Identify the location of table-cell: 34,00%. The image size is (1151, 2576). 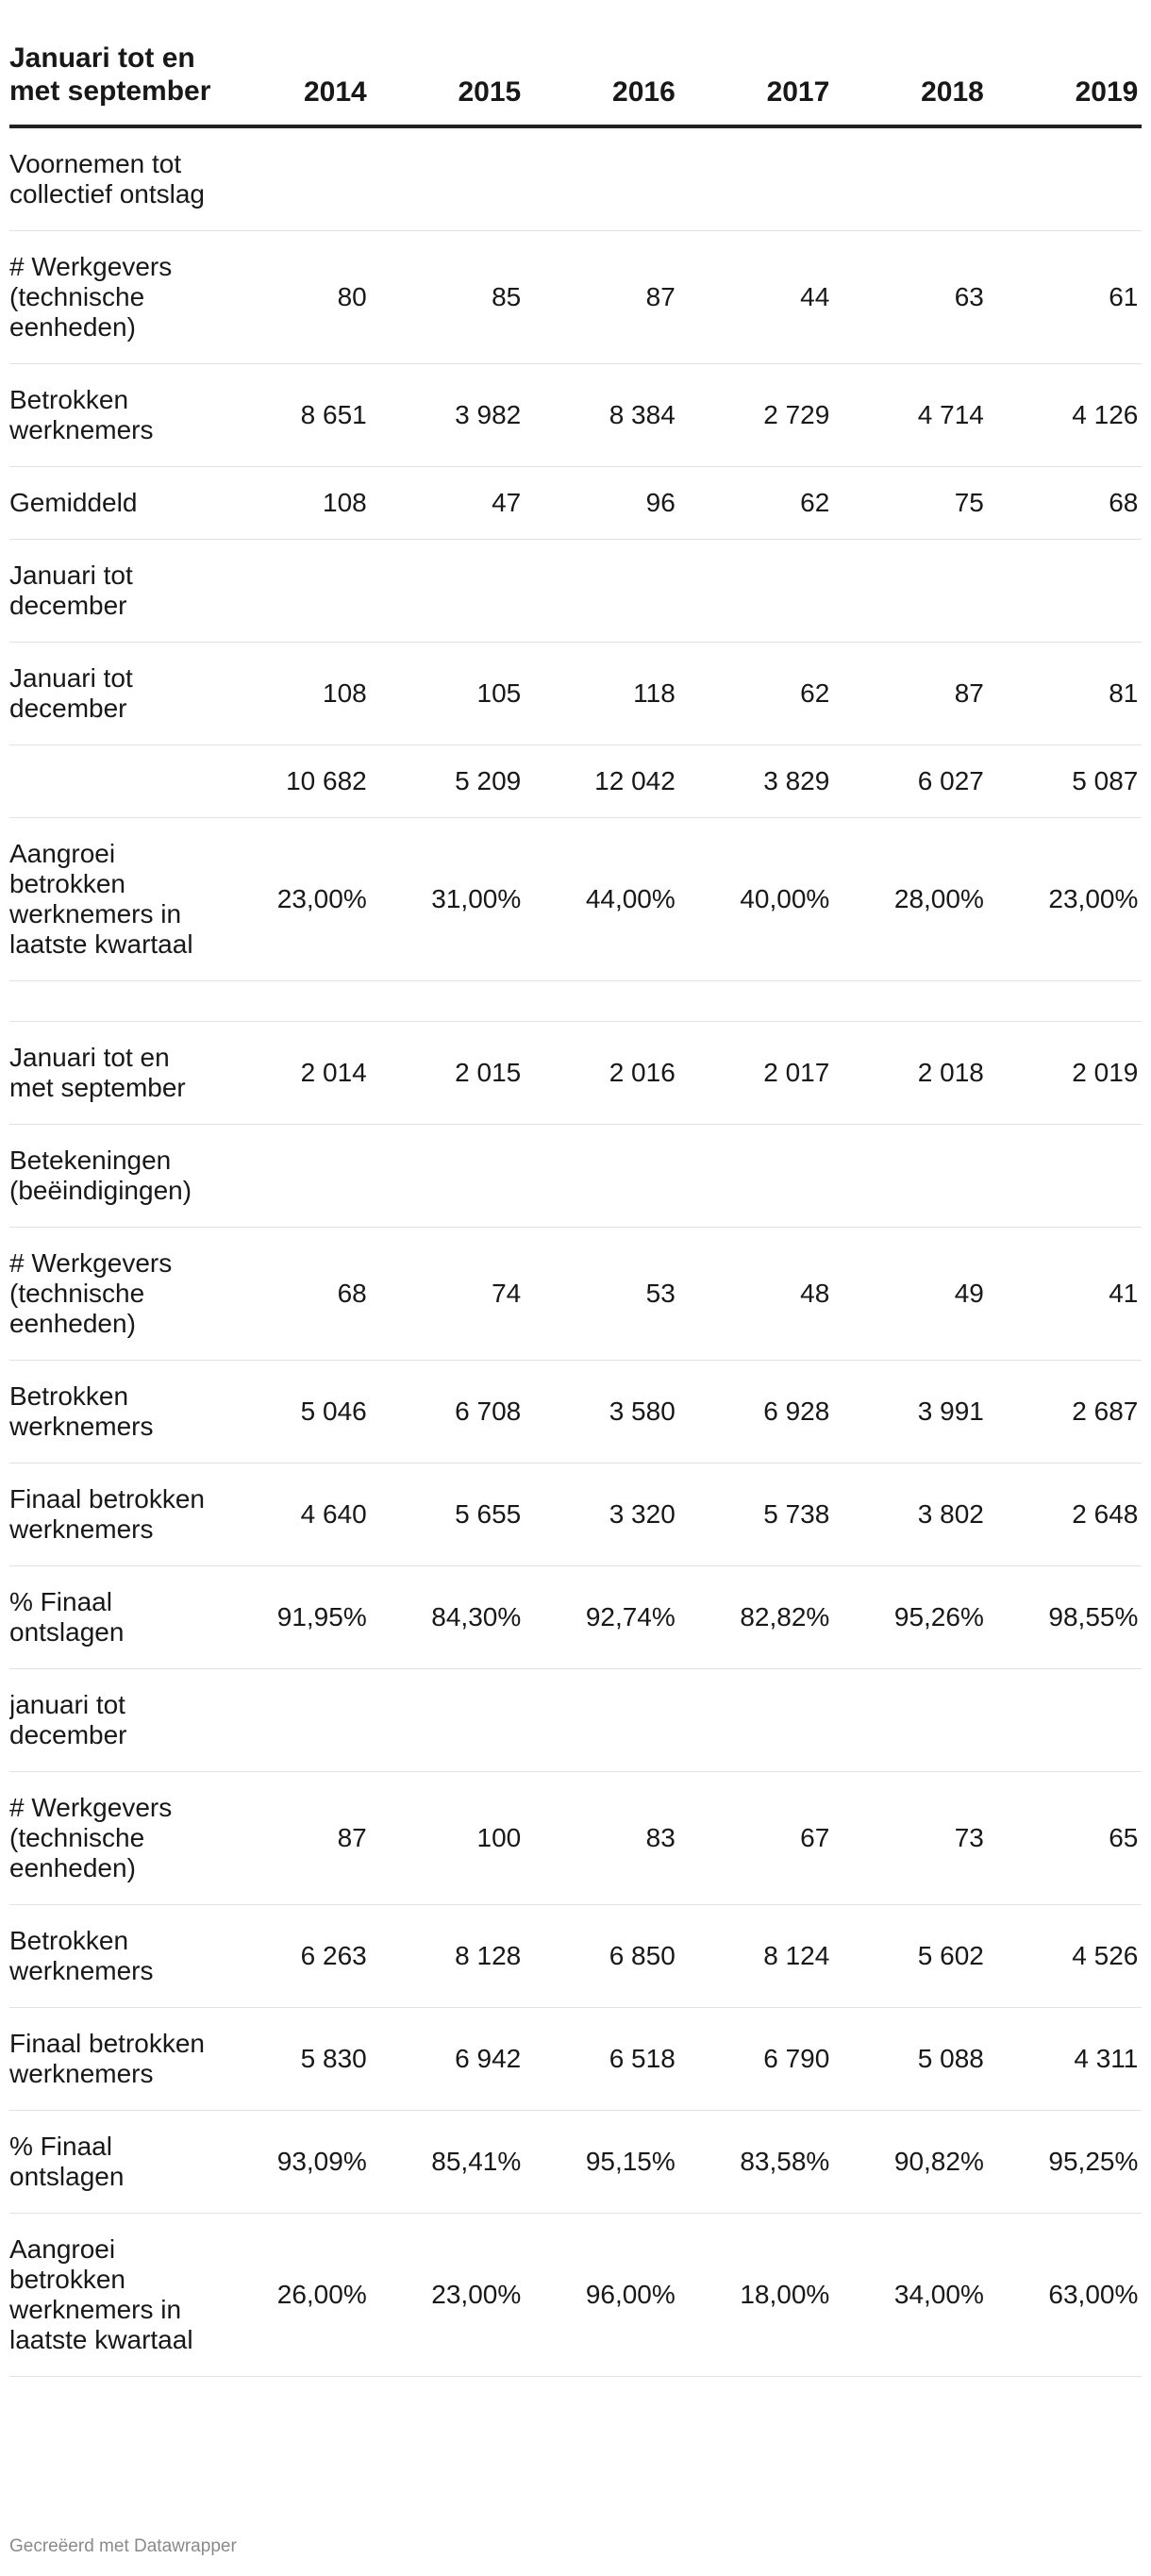
(938, 2294).